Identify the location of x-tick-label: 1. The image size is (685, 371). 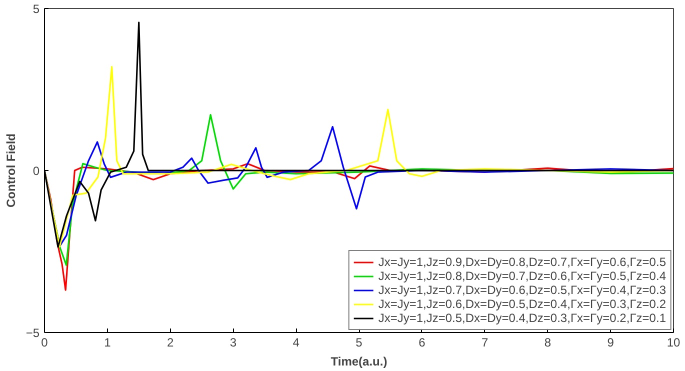
(108, 343).